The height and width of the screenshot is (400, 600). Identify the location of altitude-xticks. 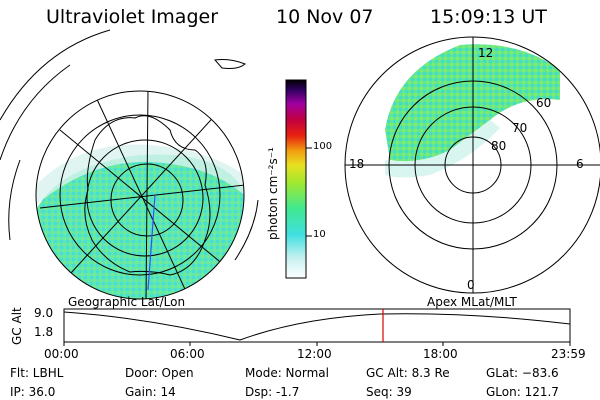
(317, 344).